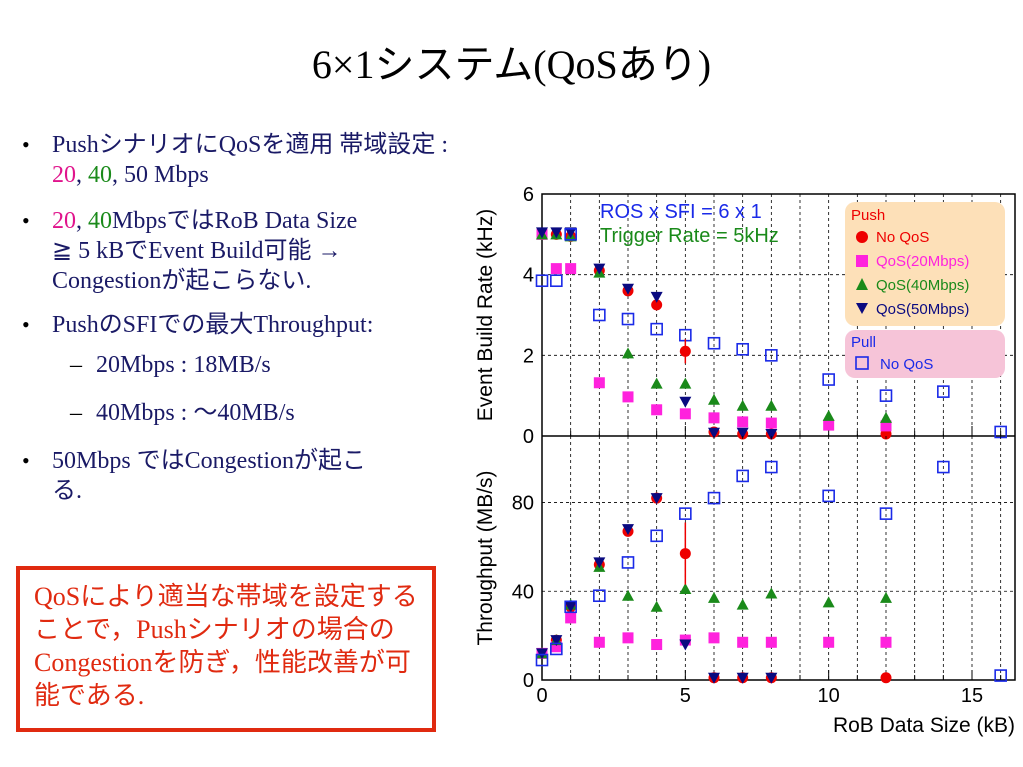  What do you see at coordinates (924, 725) in the screenshot?
I see `x-axis-label: RoB Data Size (kB)` at bounding box center [924, 725].